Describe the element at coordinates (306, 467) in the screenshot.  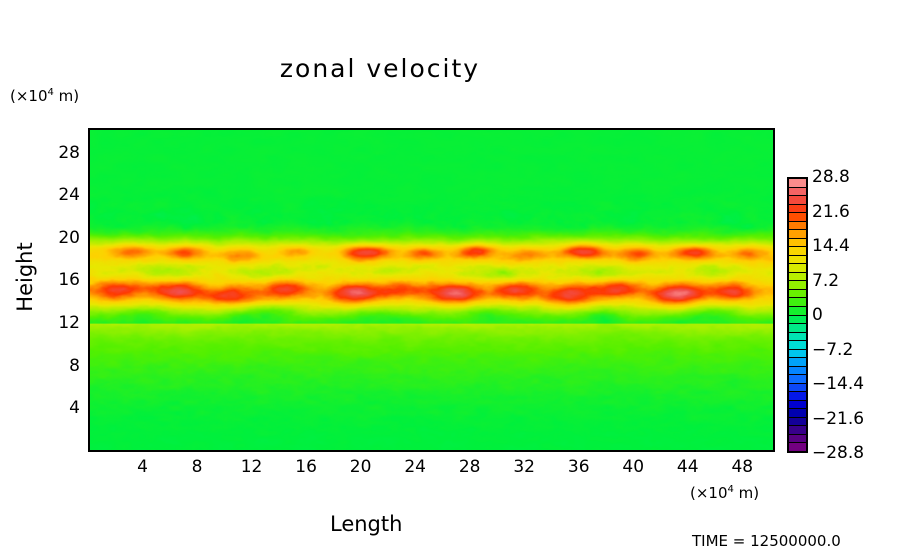
I see `x-tick-label: 16` at that location.